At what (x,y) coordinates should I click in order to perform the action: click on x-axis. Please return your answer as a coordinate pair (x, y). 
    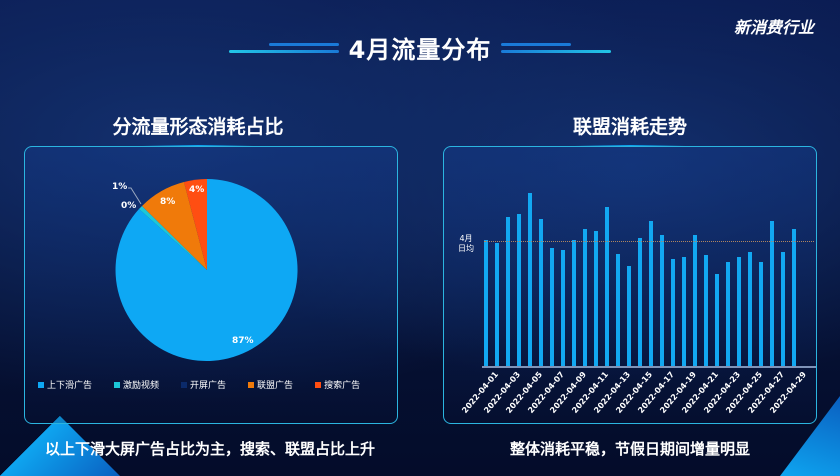
    Looking at the image, I should click on (649, 367).